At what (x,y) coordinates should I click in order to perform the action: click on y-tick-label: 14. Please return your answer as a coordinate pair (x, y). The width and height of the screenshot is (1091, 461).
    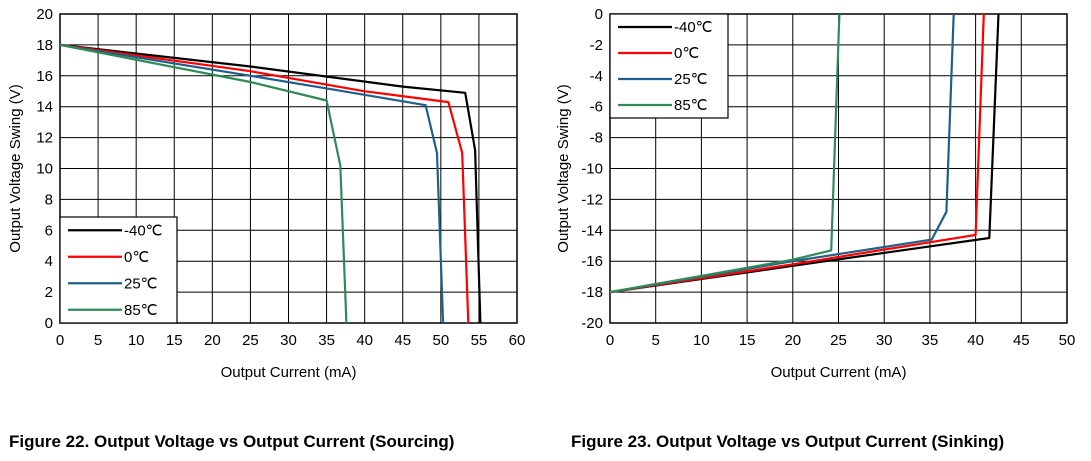
    Looking at the image, I should click on (44, 107).